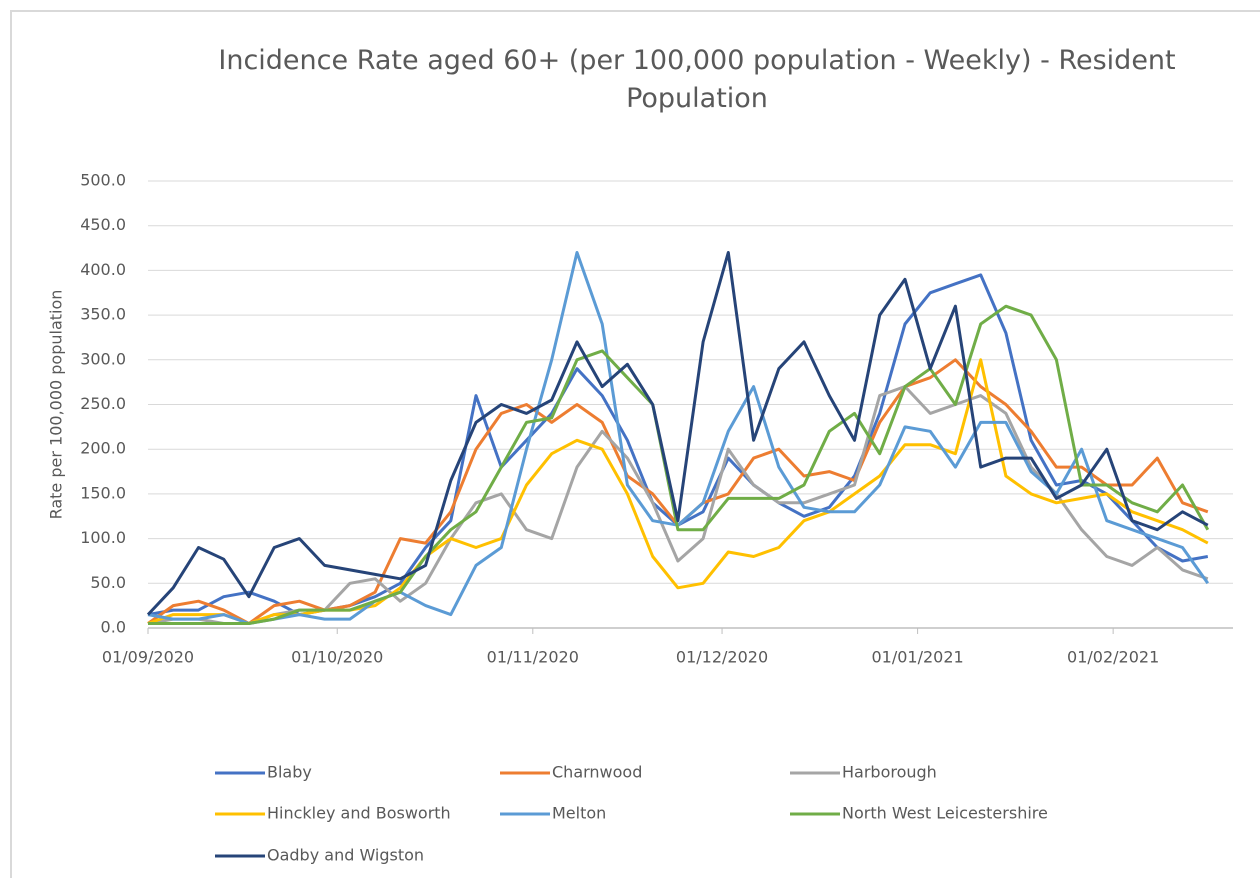 This screenshot has height=878, width=1260. What do you see at coordinates (103, 358) in the screenshot?
I see `y-tick-label: 300.0` at bounding box center [103, 358].